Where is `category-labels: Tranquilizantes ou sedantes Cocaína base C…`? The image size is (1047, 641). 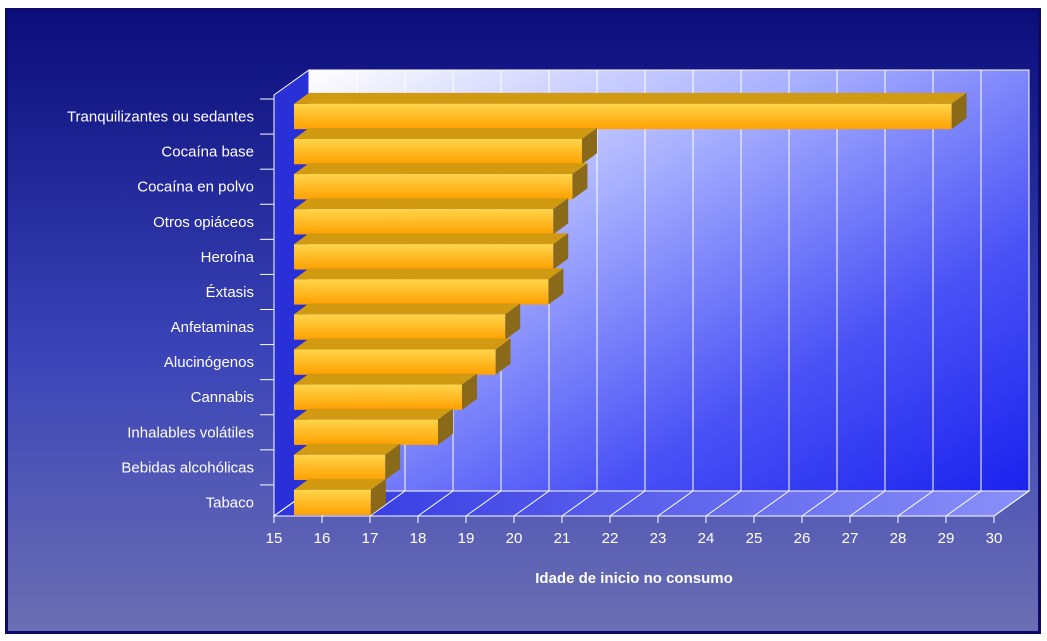
category-labels: Tranquilizantes ou sedantes Cocaína base C… is located at coordinates (170, 304).